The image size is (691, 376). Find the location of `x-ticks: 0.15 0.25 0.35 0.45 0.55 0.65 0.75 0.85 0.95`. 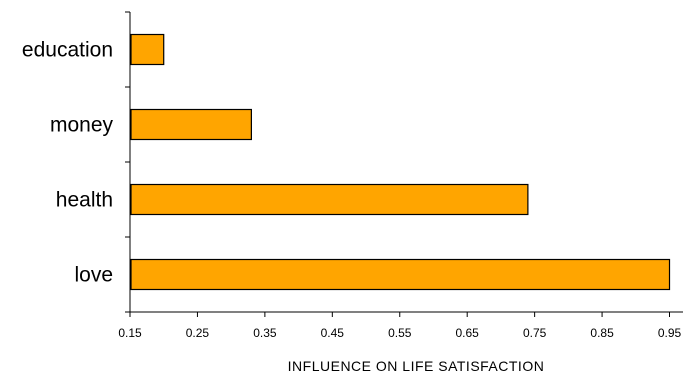

x-ticks: 0.15 0.25 0.35 0.45 0.55 0.65 0.75 0.85 0.95 is located at coordinates (400, 326).